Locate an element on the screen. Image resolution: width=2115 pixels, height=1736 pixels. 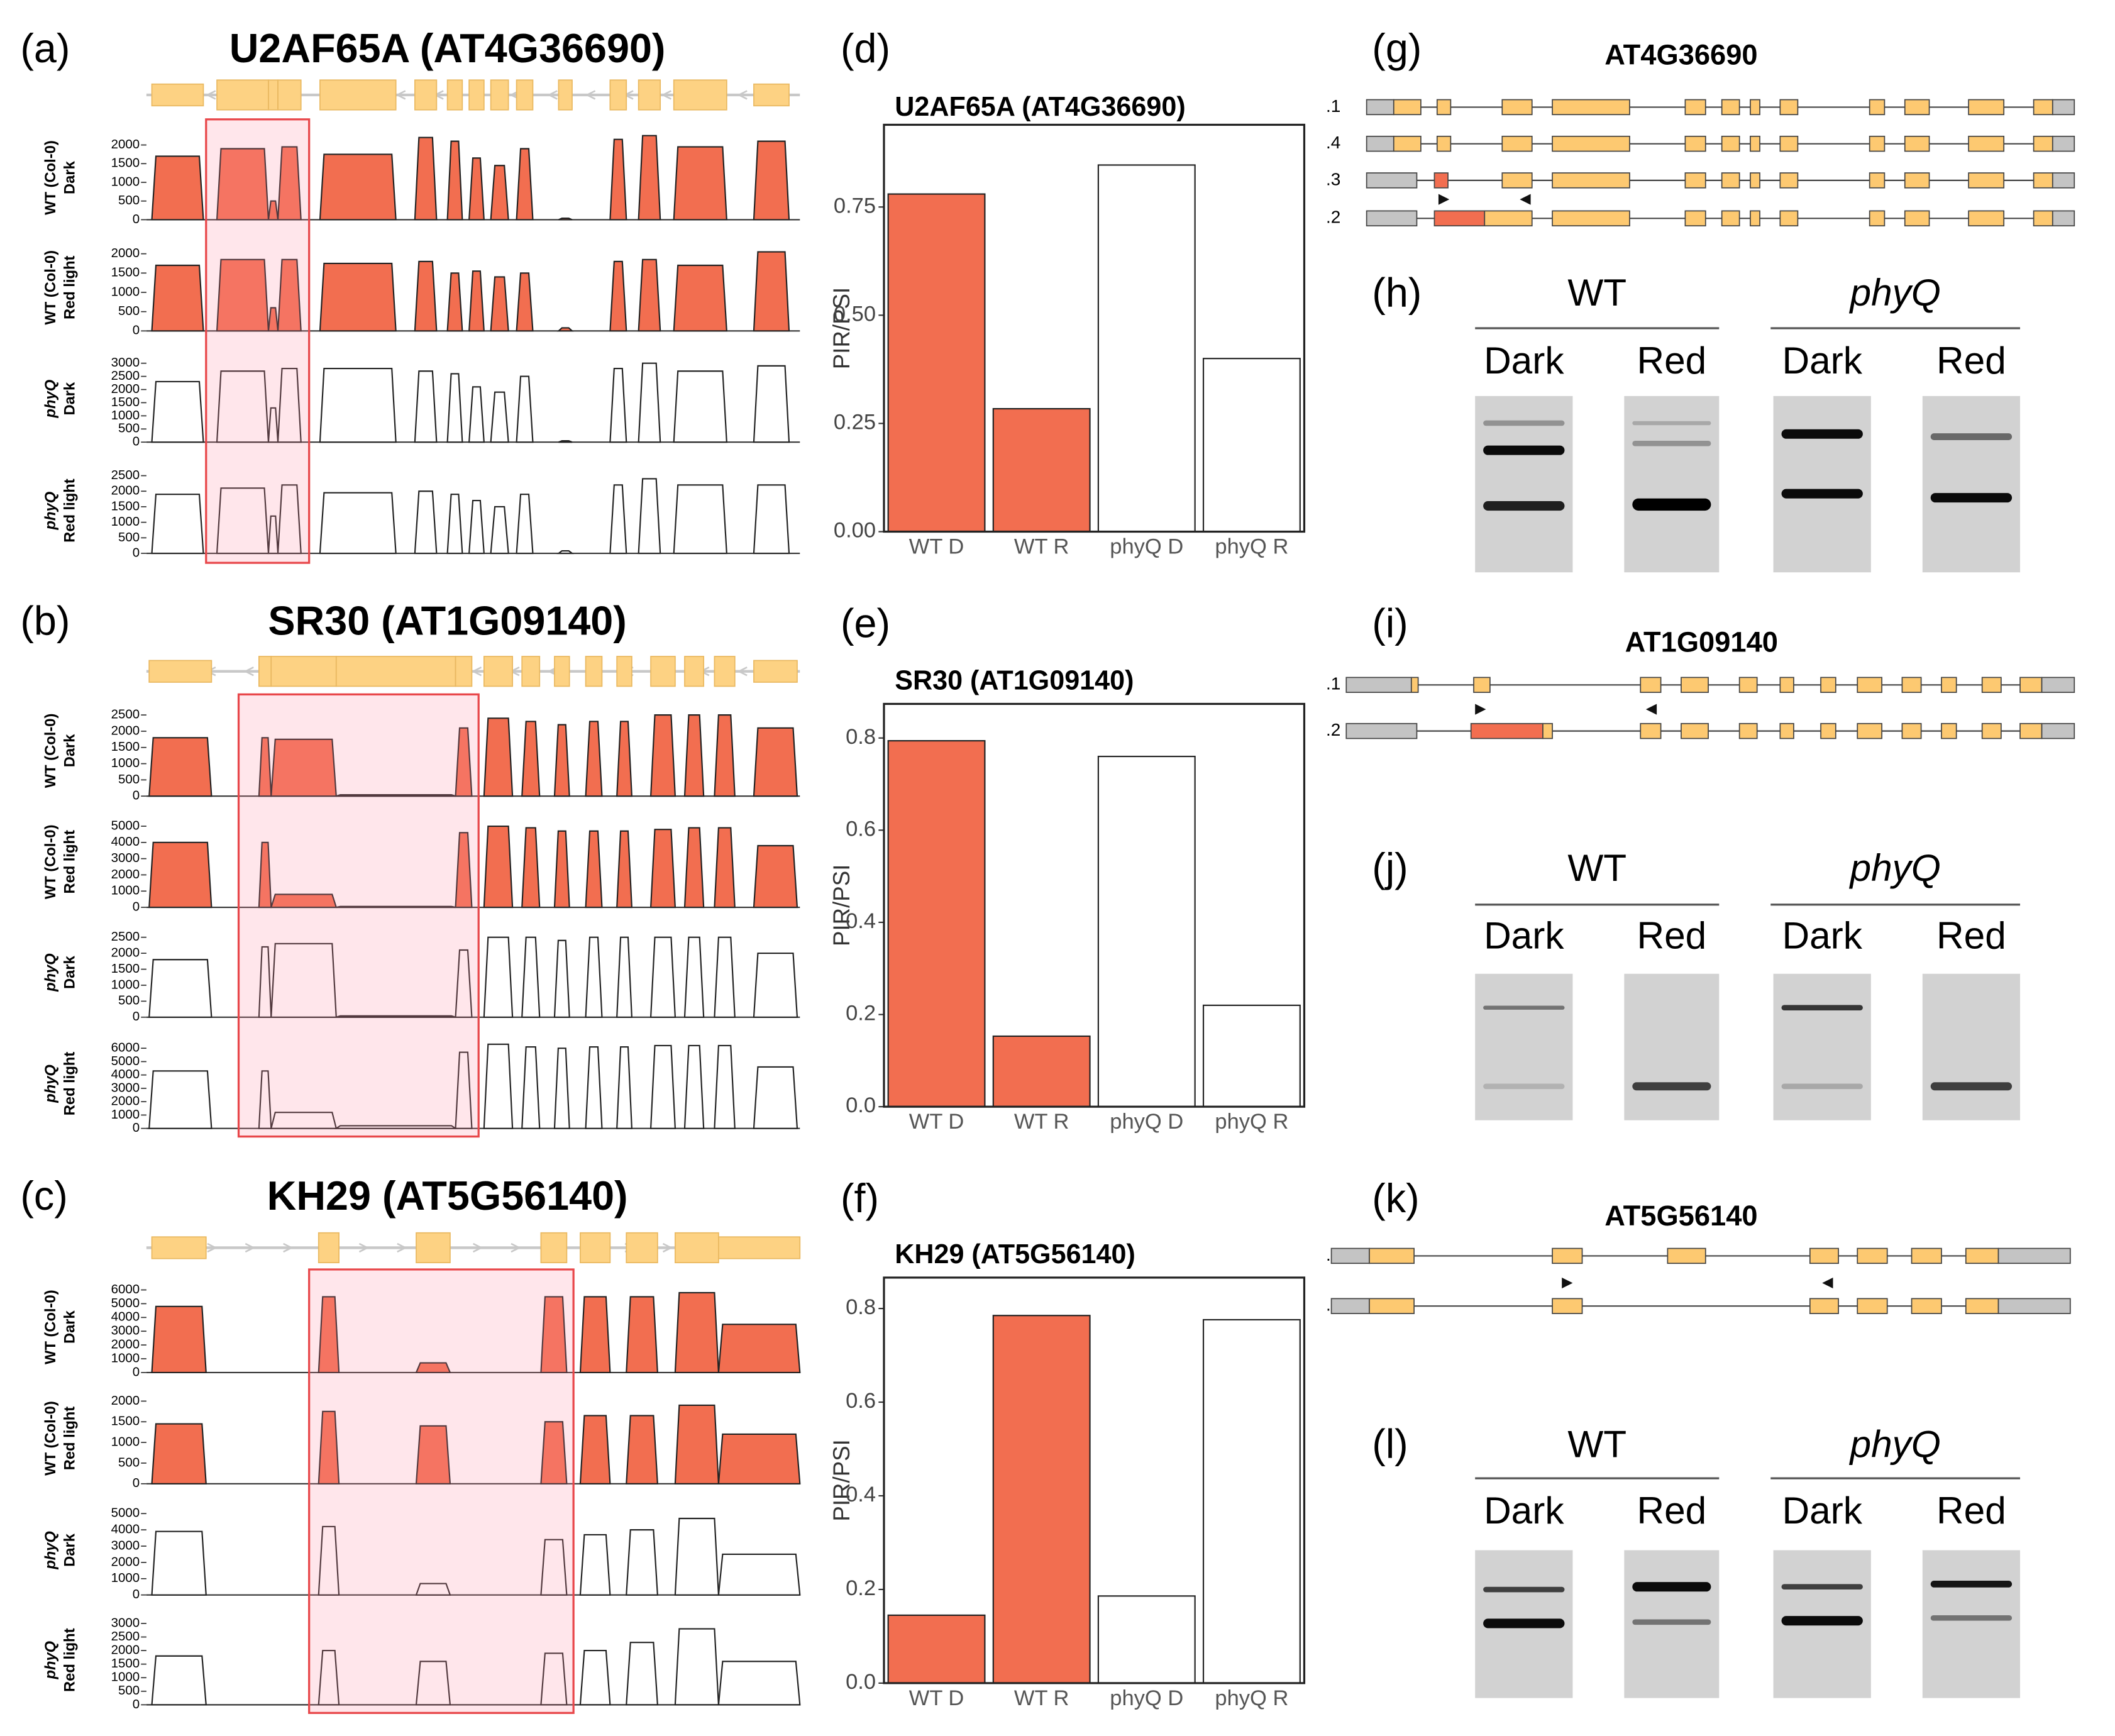
y-tick-label: 0.8 is located at coordinates (861, 1307).